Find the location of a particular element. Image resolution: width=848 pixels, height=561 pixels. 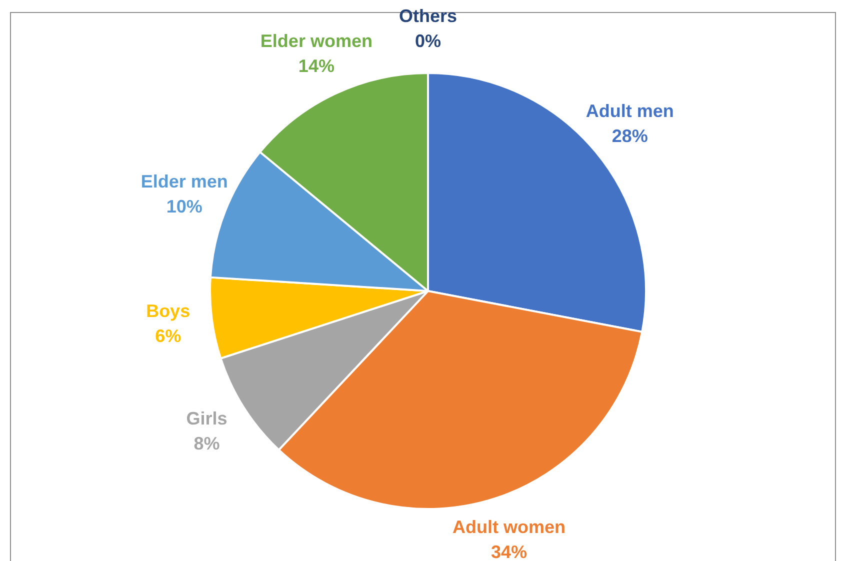

data-label: 14% is located at coordinates (316, 66).